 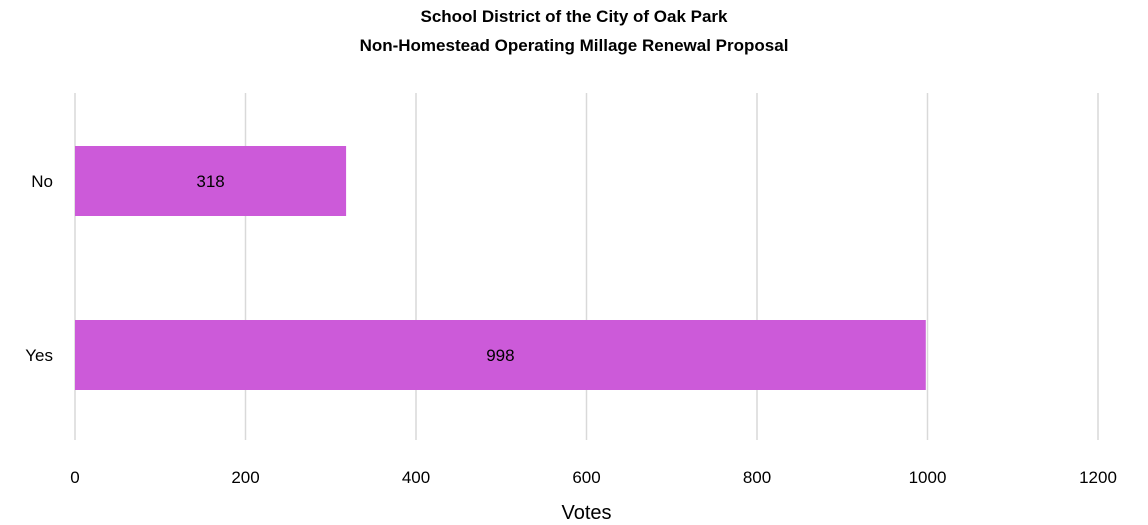 What do you see at coordinates (586, 513) in the screenshot?
I see `x-axis-title: Votes` at bounding box center [586, 513].